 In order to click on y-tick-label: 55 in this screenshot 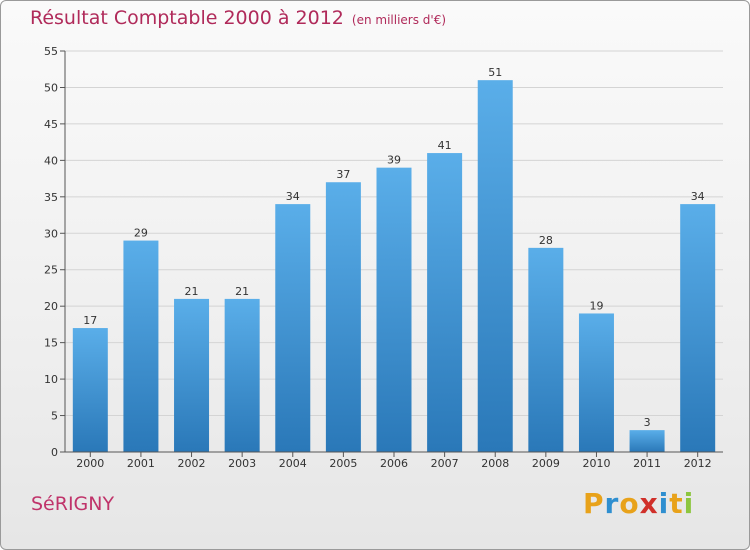, I will do `click(51, 51)`.